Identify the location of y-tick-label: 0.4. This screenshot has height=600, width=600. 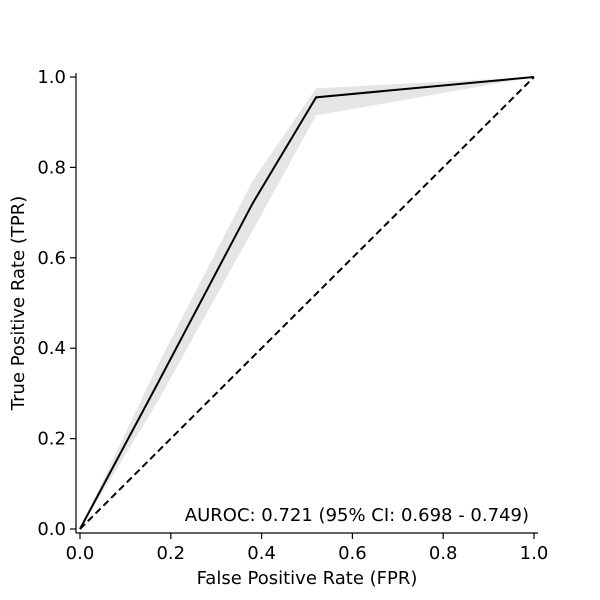
(51, 348).